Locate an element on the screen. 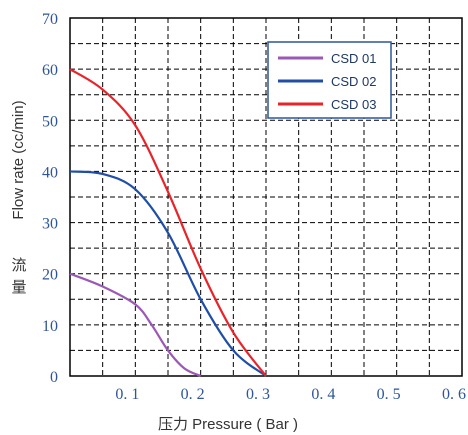 The height and width of the screenshot is (435, 468). y-tick-label: 40 is located at coordinates (50, 172).